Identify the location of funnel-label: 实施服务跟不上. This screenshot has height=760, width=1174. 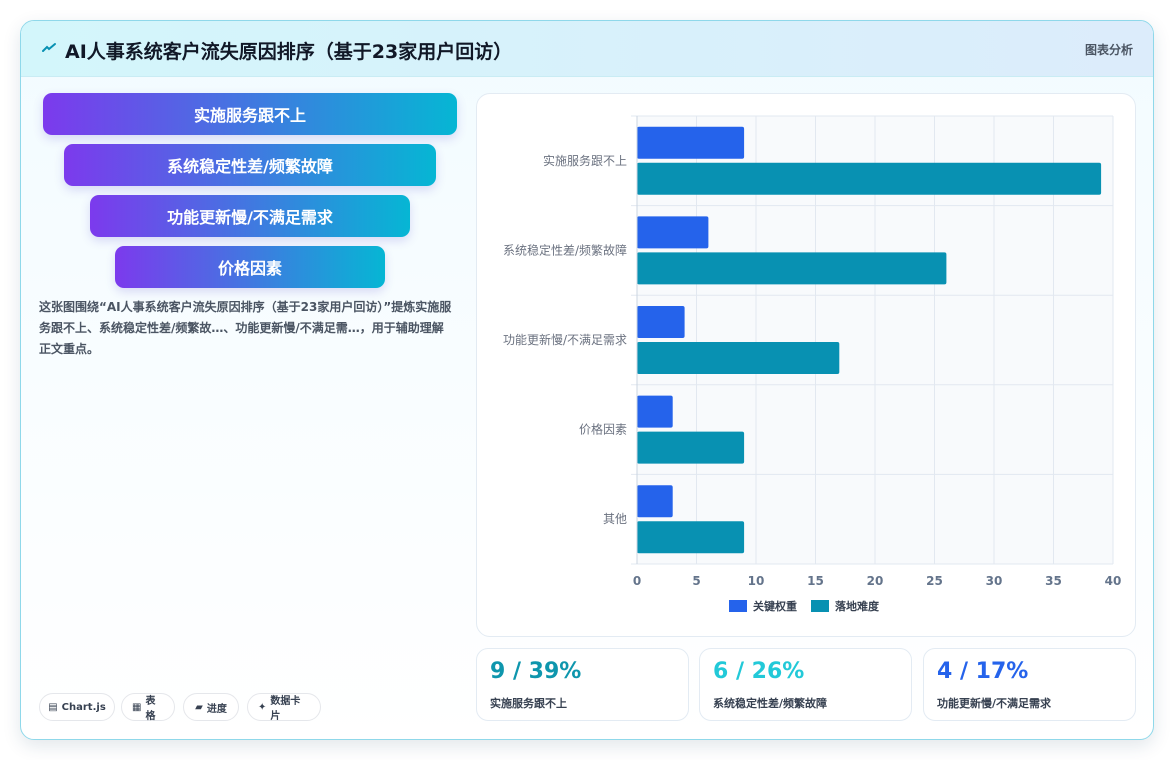
(249, 115).